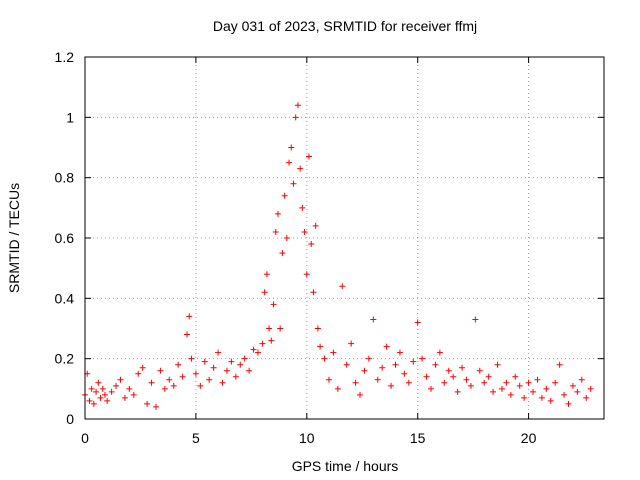  Describe the element at coordinates (70, 419) in the screenshot. I see `y-tick-label: 0` at that location.